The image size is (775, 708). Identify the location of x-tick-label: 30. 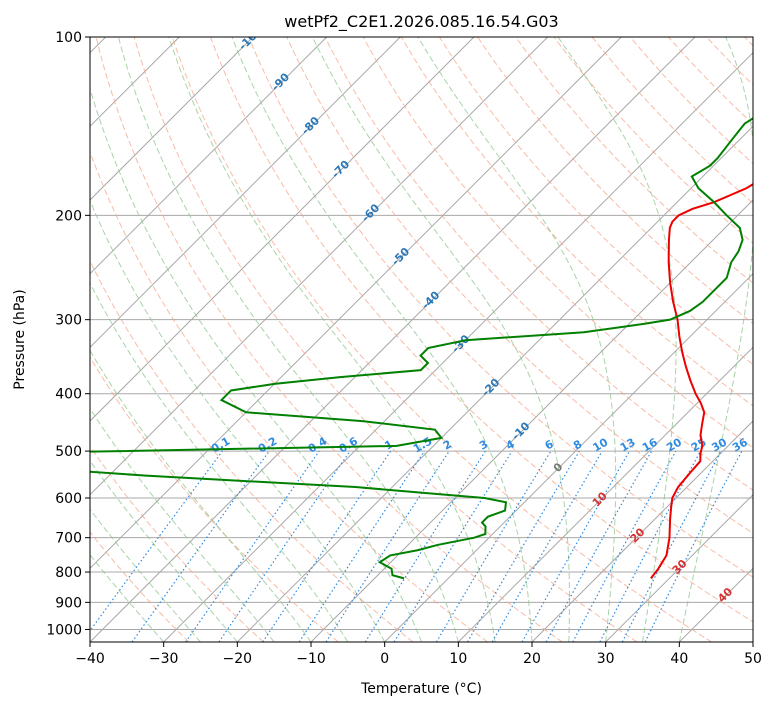
(606, 659).